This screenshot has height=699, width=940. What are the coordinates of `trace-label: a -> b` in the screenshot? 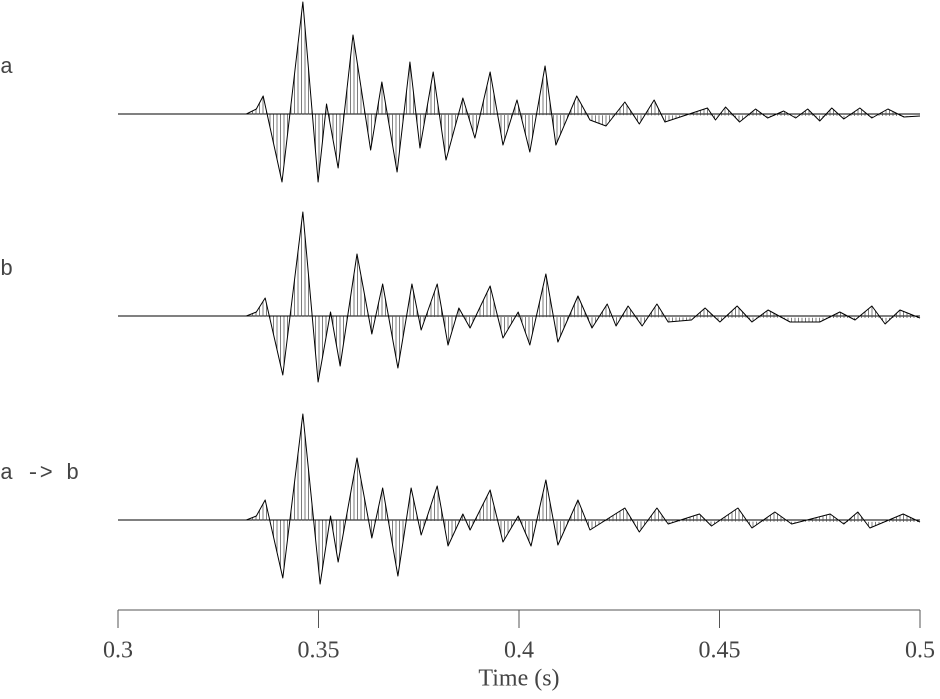 It's located at (39, 473).